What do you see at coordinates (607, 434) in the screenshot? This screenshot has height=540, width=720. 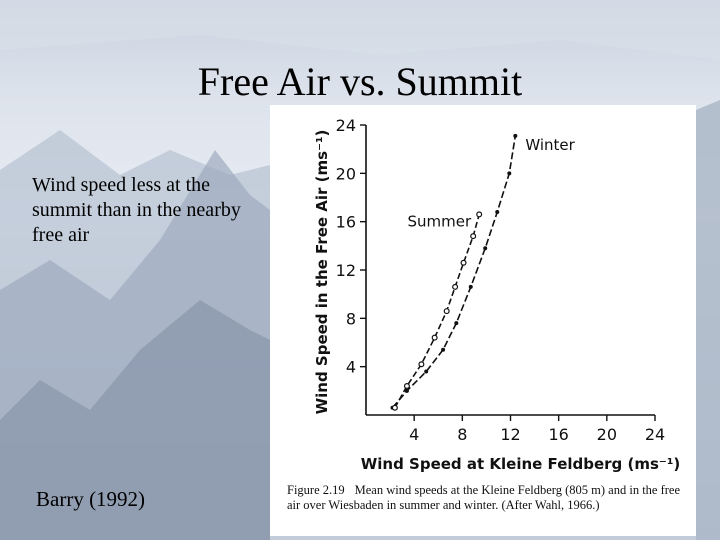 I see `x-tick-label: 20` at bounding box center [607, 434].